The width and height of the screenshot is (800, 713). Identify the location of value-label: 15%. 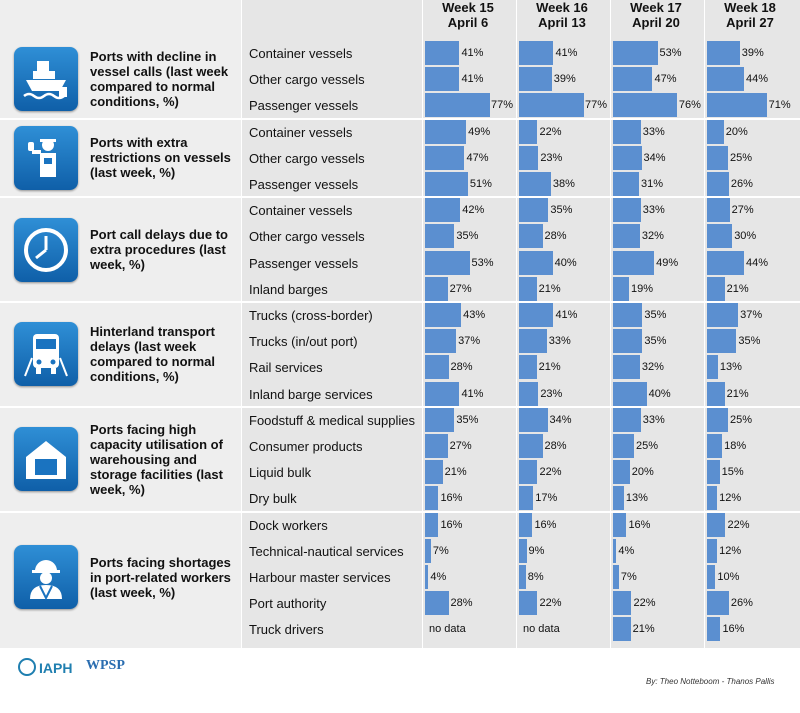
(732, 472).